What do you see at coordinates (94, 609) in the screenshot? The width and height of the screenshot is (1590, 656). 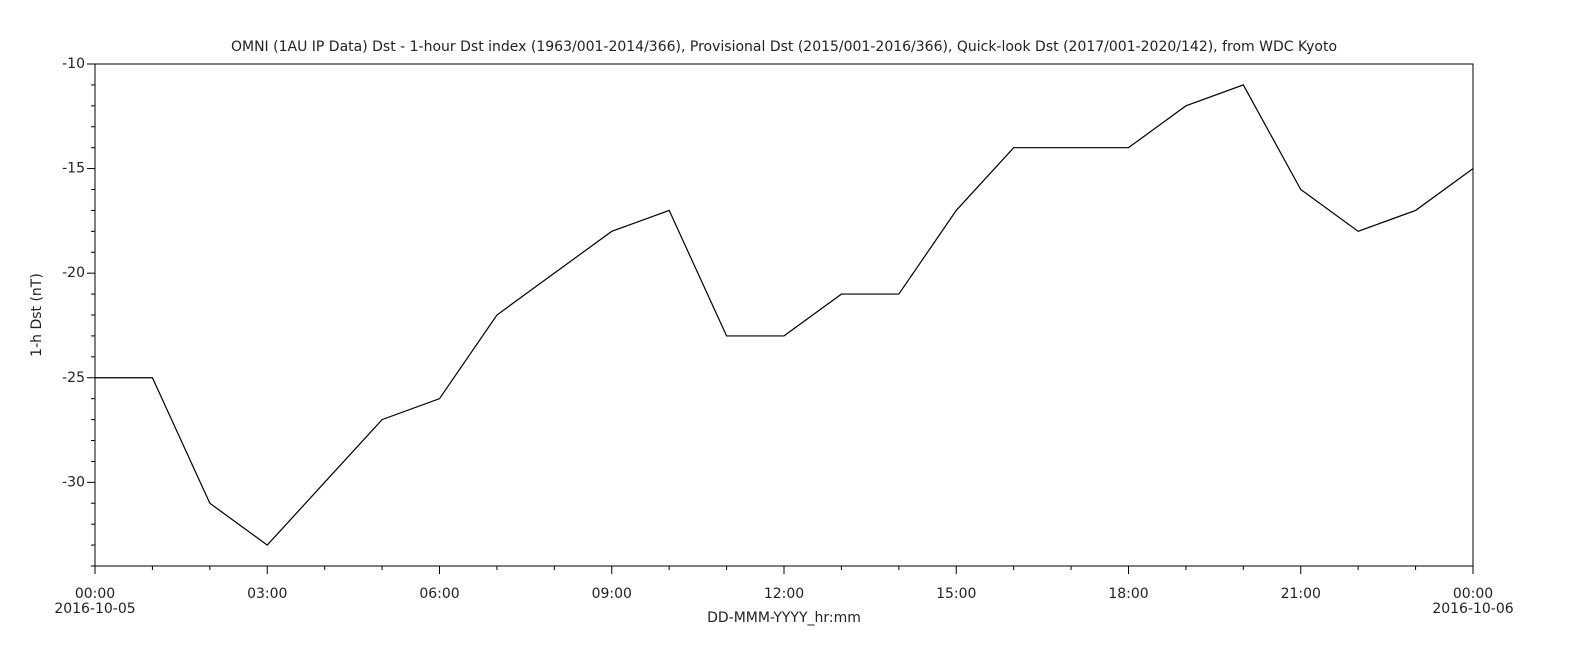 I see `x-date-label: 2016-10-05` at bounding box center [94, 609].